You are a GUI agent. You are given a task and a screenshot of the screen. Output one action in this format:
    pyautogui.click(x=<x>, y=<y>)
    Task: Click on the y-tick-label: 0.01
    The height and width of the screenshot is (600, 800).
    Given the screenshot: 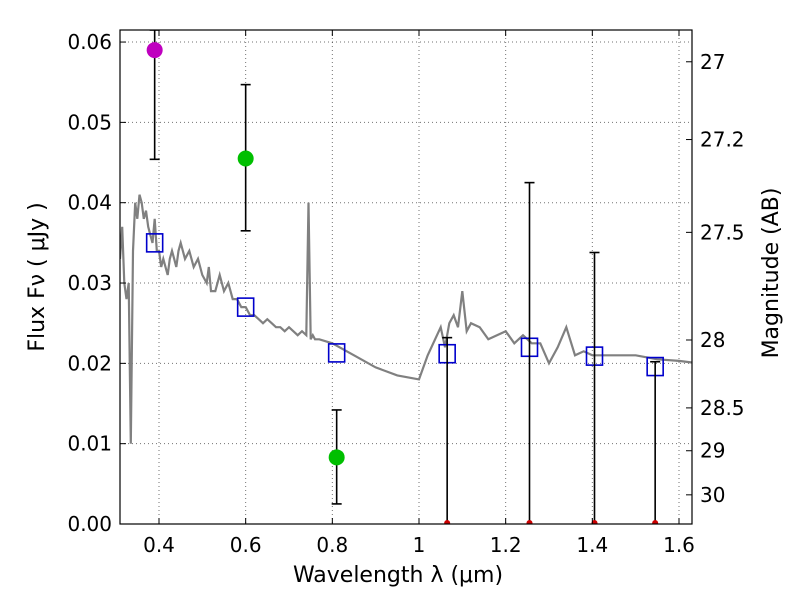 What is the action you would take?
    pyautogui.click(x=89, y=444)
    